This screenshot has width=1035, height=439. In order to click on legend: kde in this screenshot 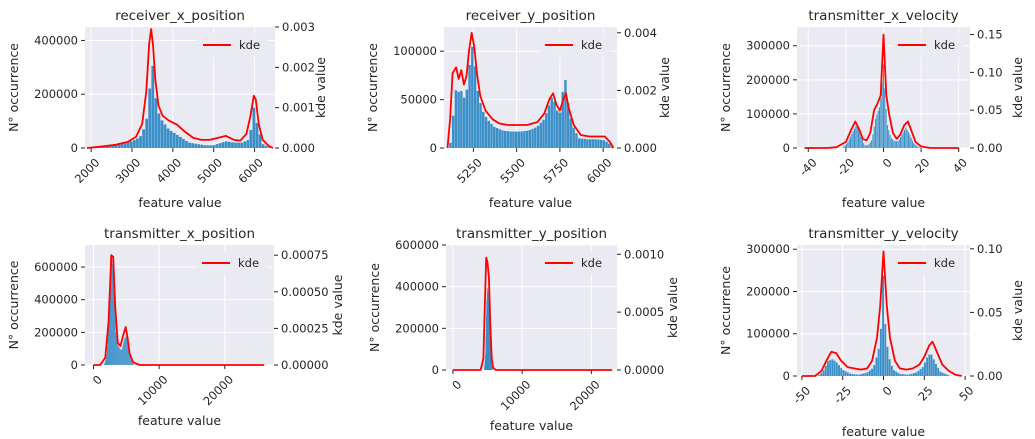, I will do `click(928, 45)`.